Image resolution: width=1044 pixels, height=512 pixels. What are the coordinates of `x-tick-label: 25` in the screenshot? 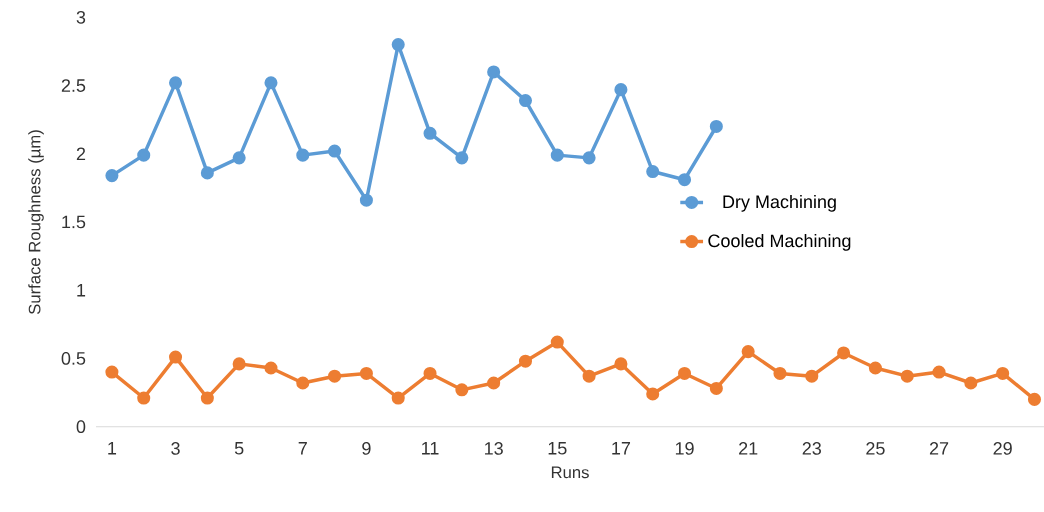 It's located at (875, 448).